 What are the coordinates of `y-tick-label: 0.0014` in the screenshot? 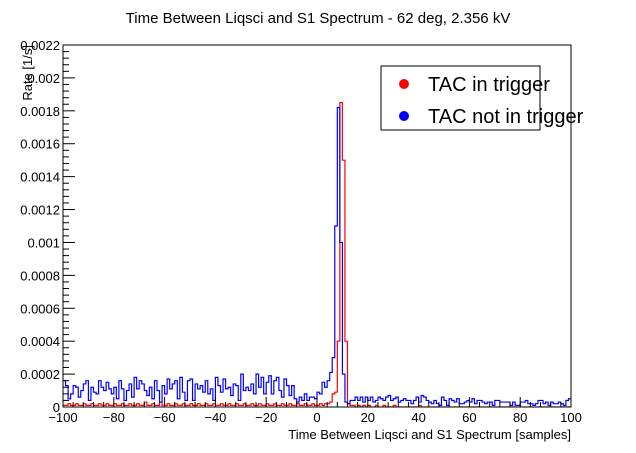 It's located at (40, 177).